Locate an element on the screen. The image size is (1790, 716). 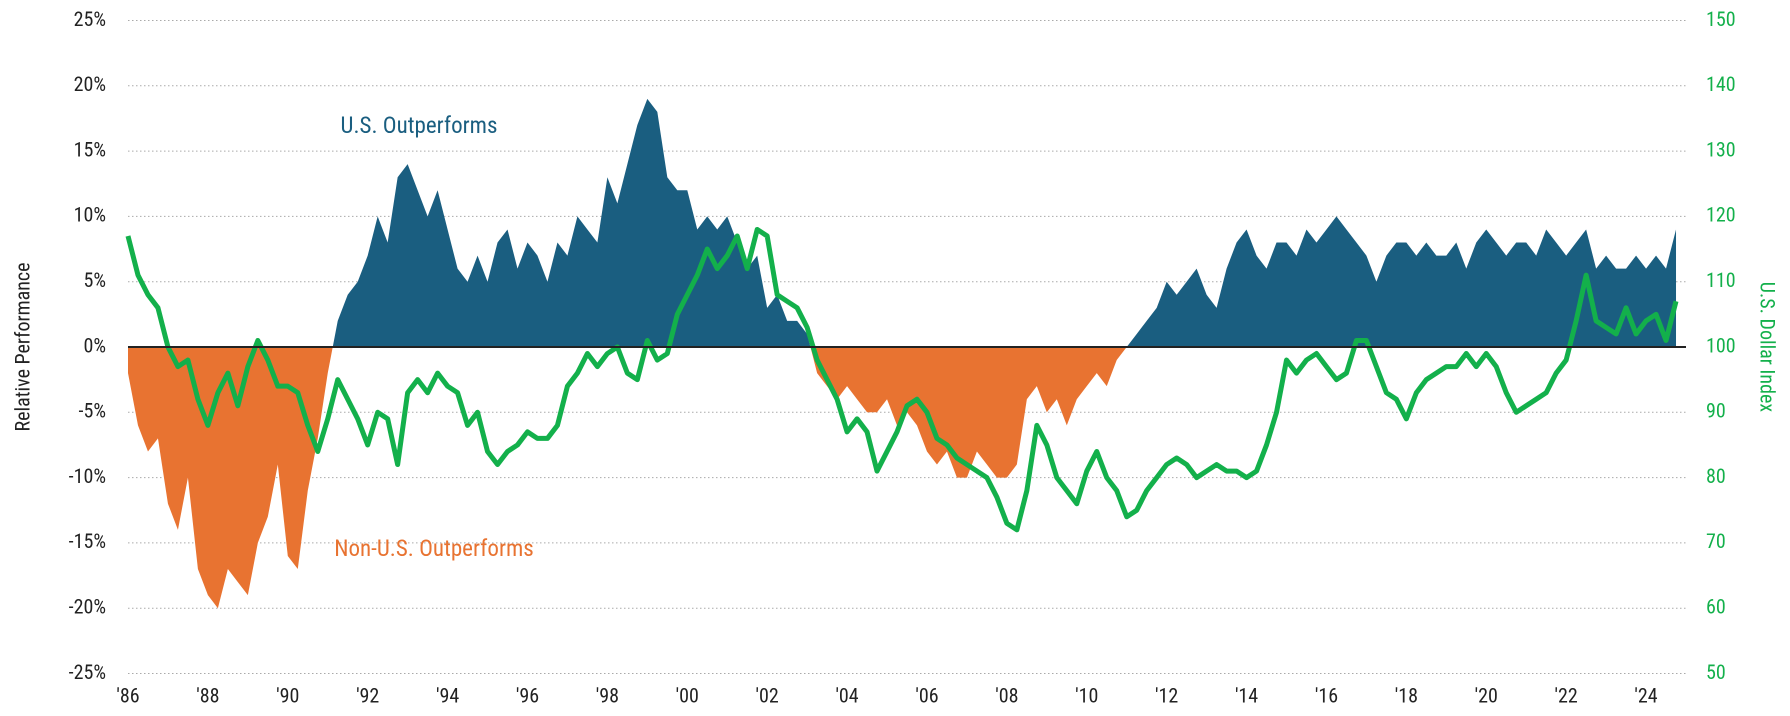
y2-tick-label: 110 is located at coordinates (1721, 280).